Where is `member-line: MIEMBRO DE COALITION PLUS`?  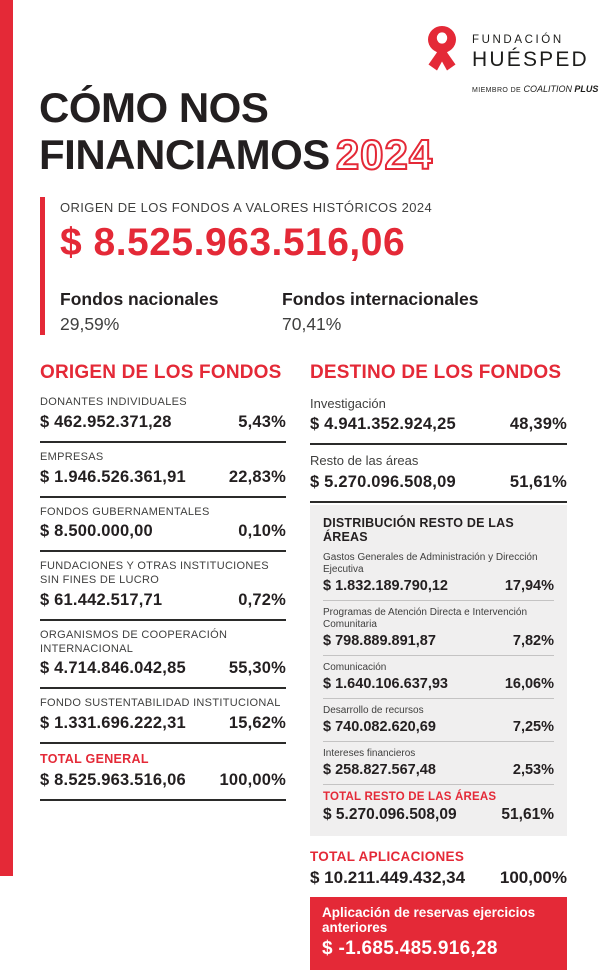
member-line: MIEMBRO DE COALITION PLUS is located at coordinates (535, 89).